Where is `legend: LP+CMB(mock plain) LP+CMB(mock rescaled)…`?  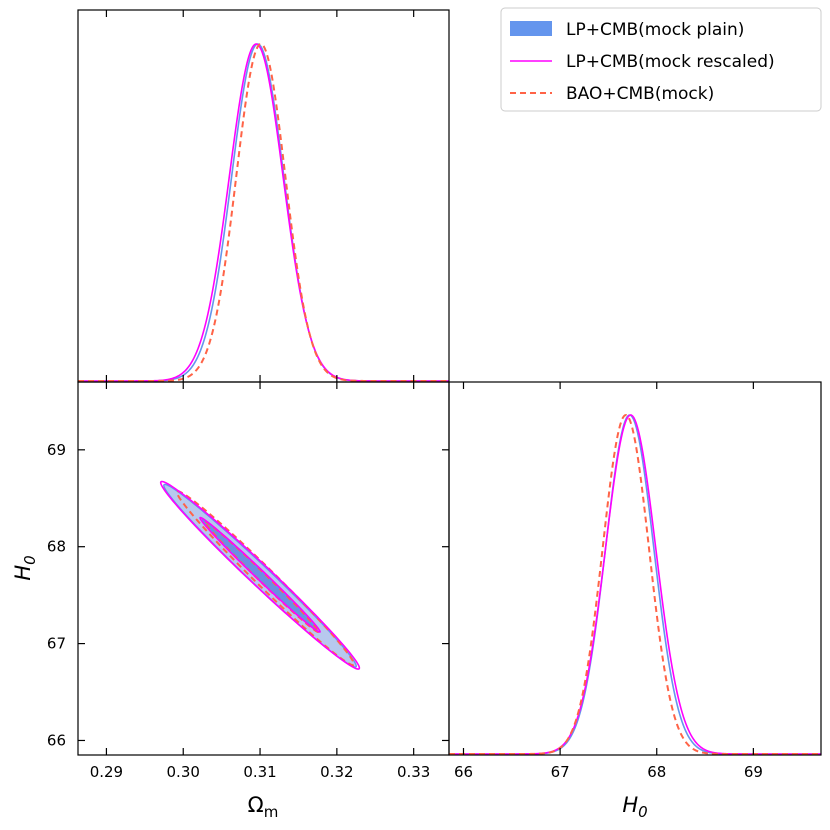 legend: LP+CMB(mock plain) LP+CMB(mock rescaled)… is located at coordinates (661, 59).